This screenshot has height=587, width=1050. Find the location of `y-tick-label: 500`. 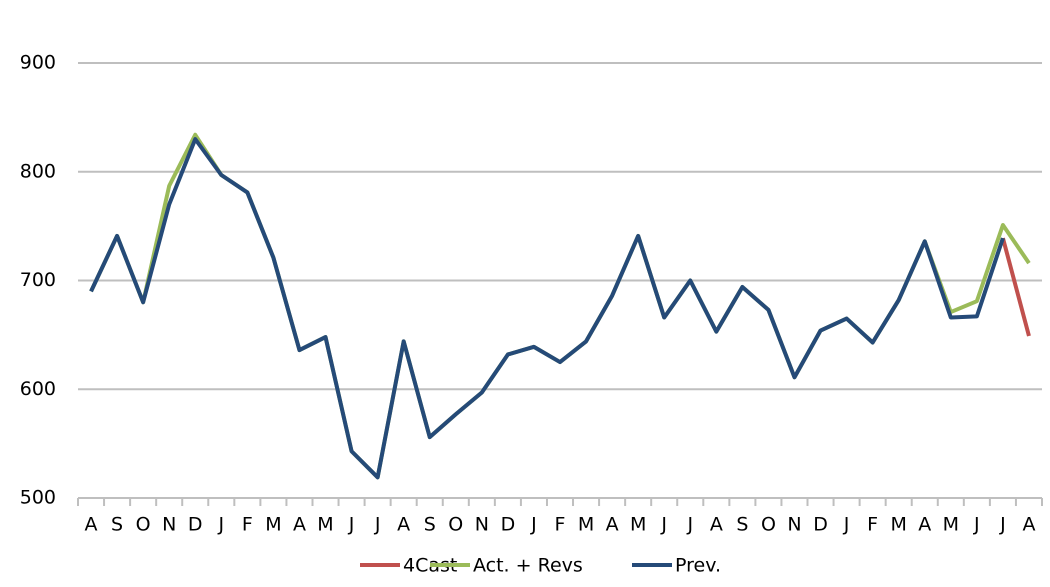

y-tick-label: 500 is located at coordinates (38, 498).